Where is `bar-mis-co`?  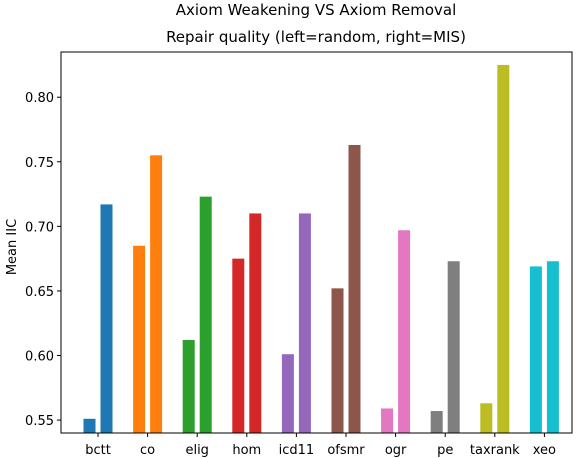
bar-mis-co is located at coordinates (156, 294).